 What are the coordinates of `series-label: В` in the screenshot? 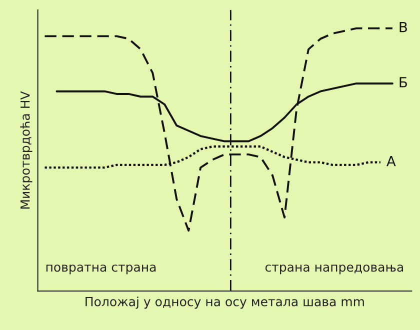 It's located at (403, 27).